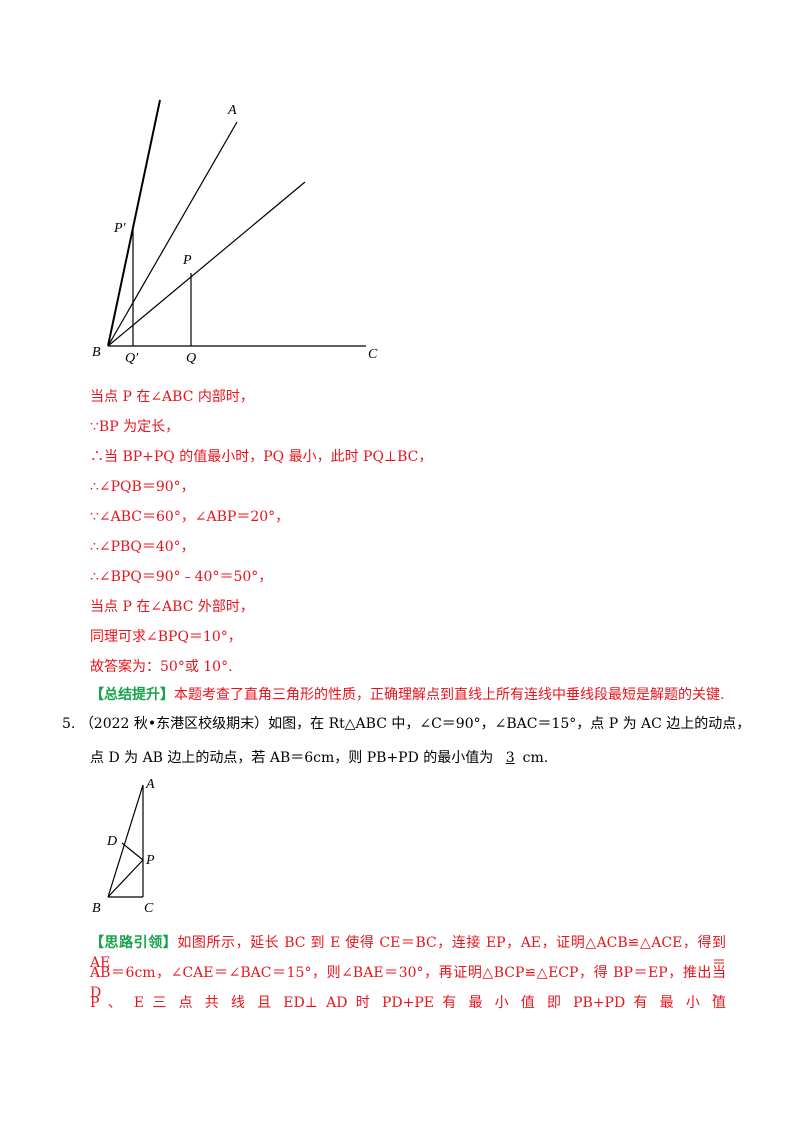 This screenshot has height=1132, width=800. What do you see at coordinates (125, 841) in the screenshot?
I see `figure2-lines` at bounding box center [125, 841].